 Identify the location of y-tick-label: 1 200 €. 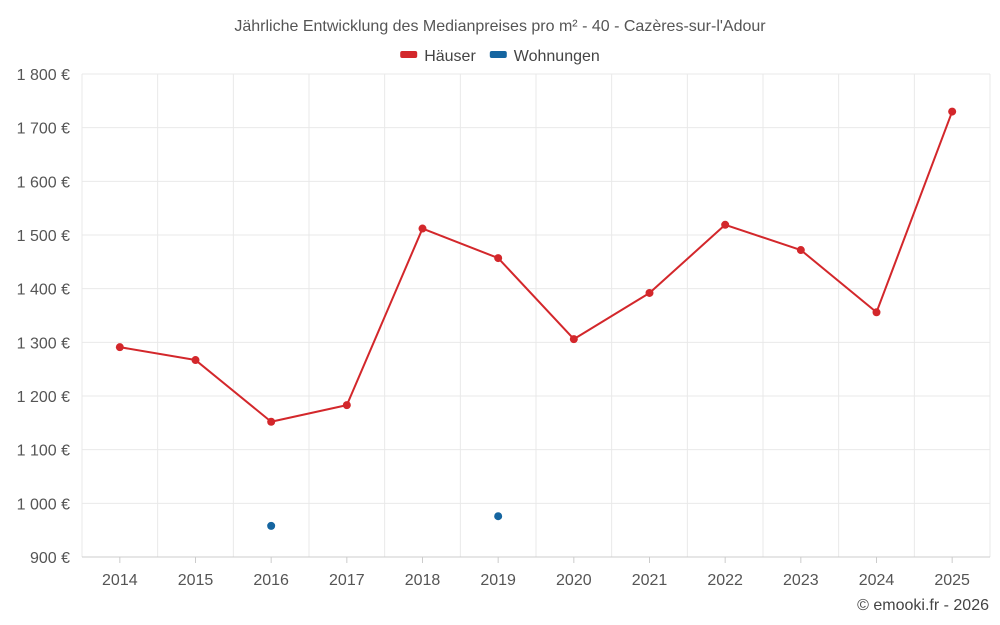
(43, 397).